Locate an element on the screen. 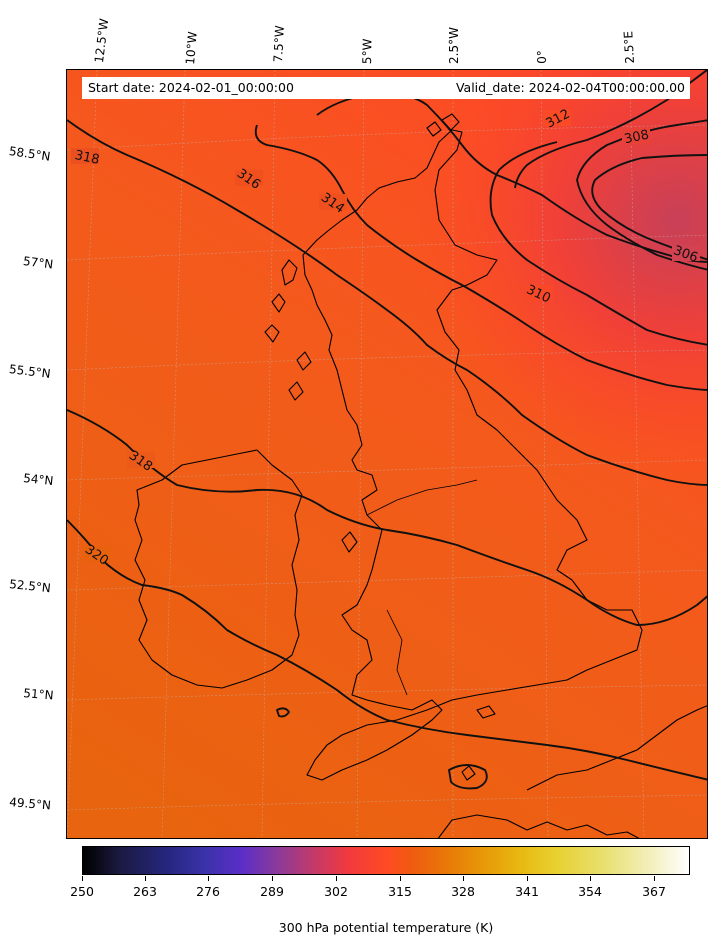 The height and width of the screenshot is (949, 716). lat-label-49-5n: 49.5°N is located at coordinates (30, 804).